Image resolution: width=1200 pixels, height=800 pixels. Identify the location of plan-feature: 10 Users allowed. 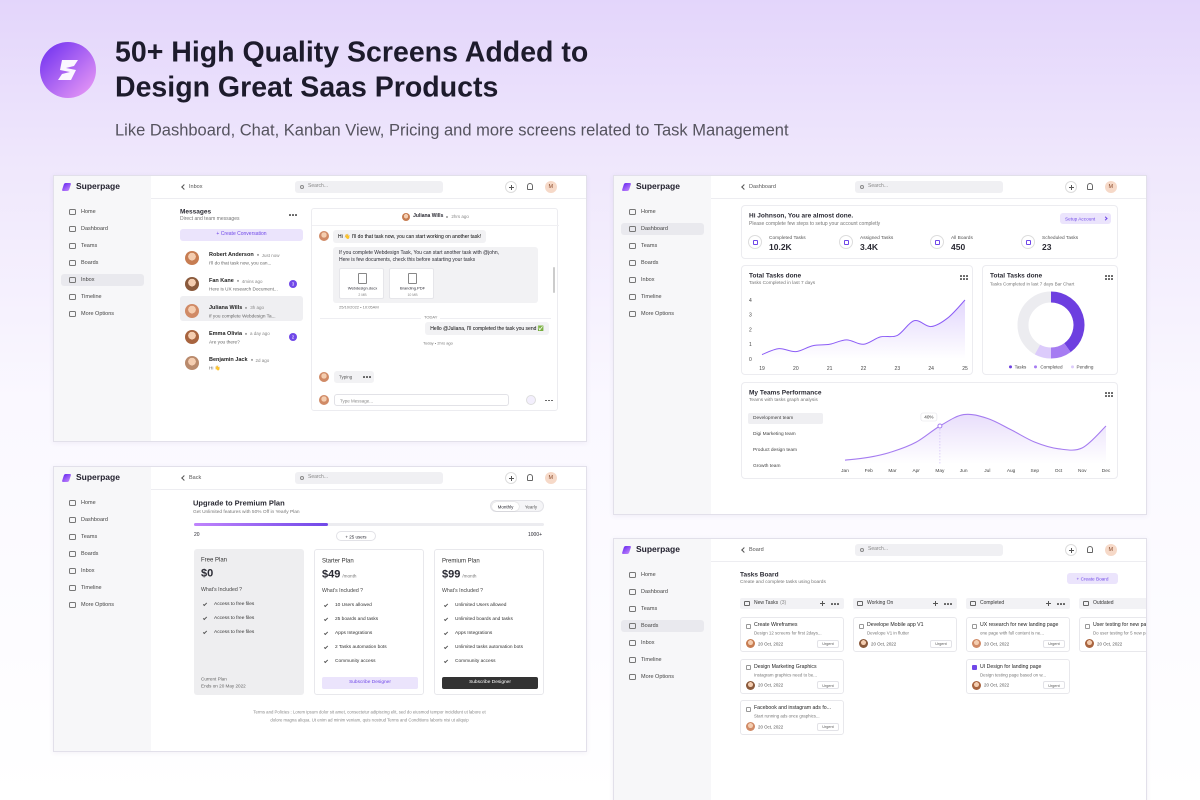
(353, 606).